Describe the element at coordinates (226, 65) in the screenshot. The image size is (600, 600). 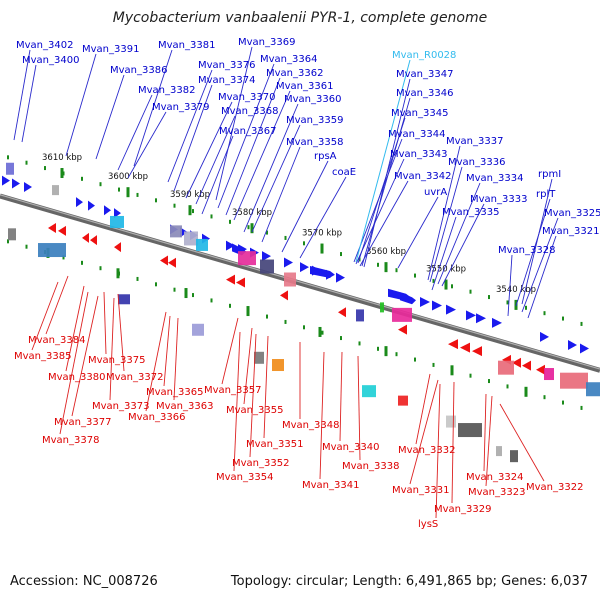
I see `forward-gene-label: Mvan_3376` at that location.